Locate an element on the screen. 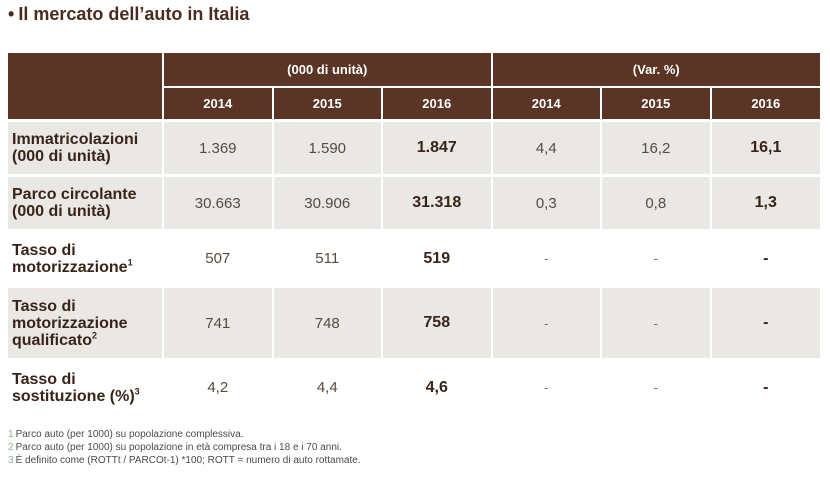 Image resolution: width=830 pixels, height=483 pixels. table-cell: 741 is located at coordinates (217, 322).